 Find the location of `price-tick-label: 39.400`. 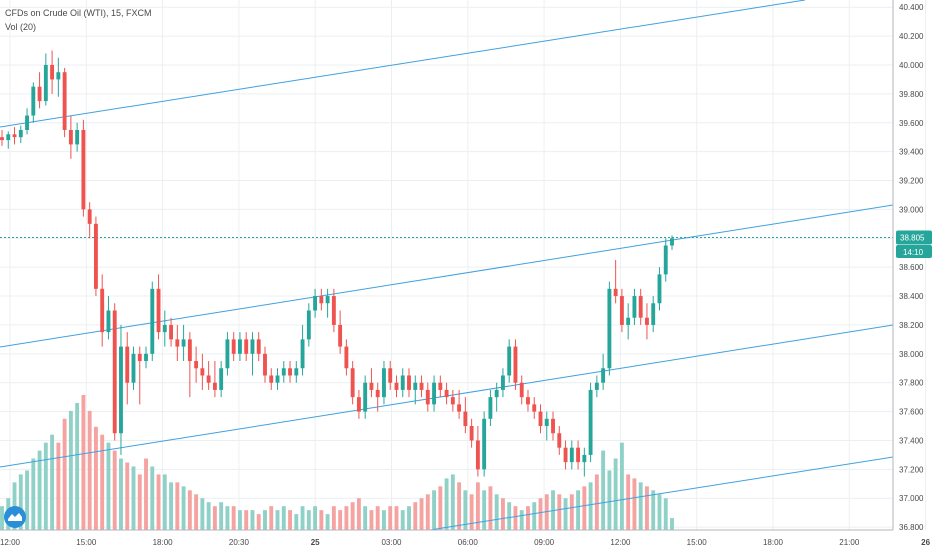

price-tick-label: 39.400 is located at coordinates (911, 152).